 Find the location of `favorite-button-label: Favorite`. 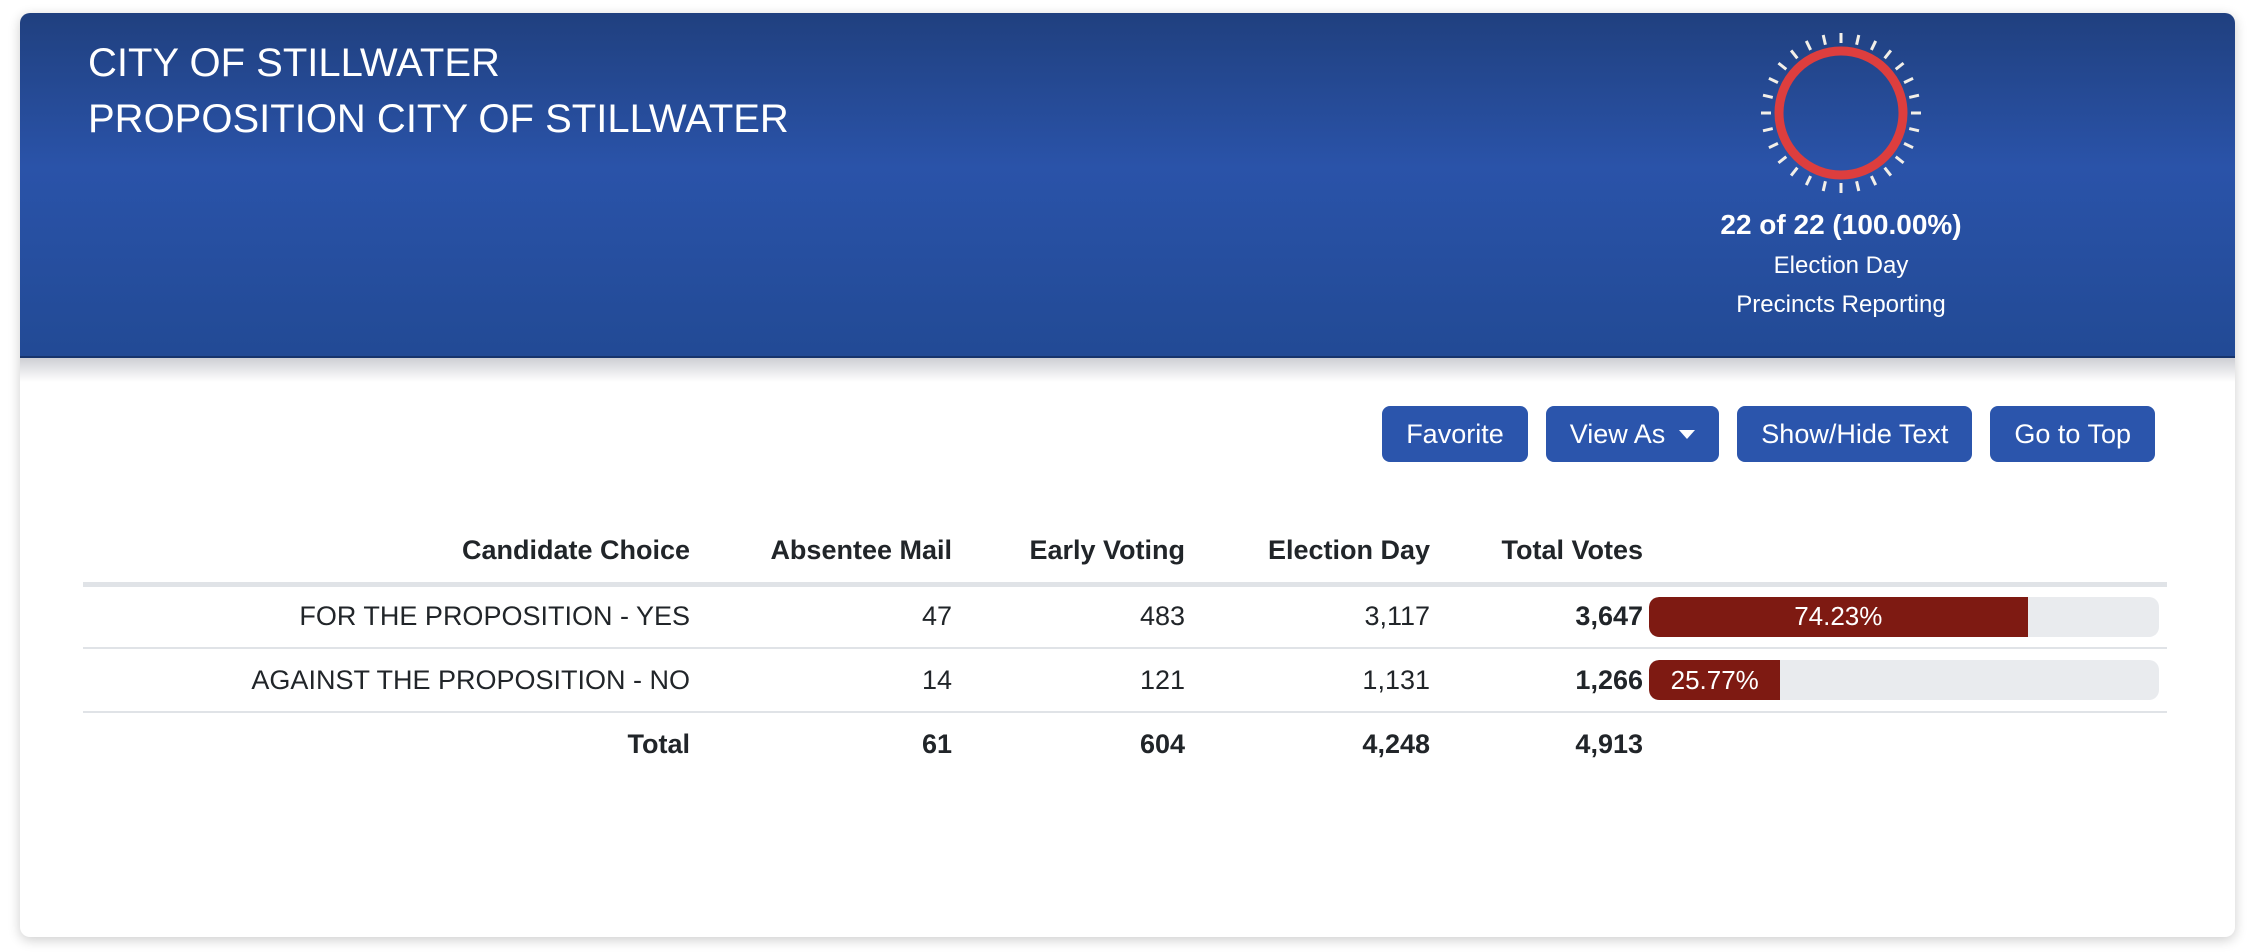

favorite-button-label: Favorite is located at coordinates (1455, 433).